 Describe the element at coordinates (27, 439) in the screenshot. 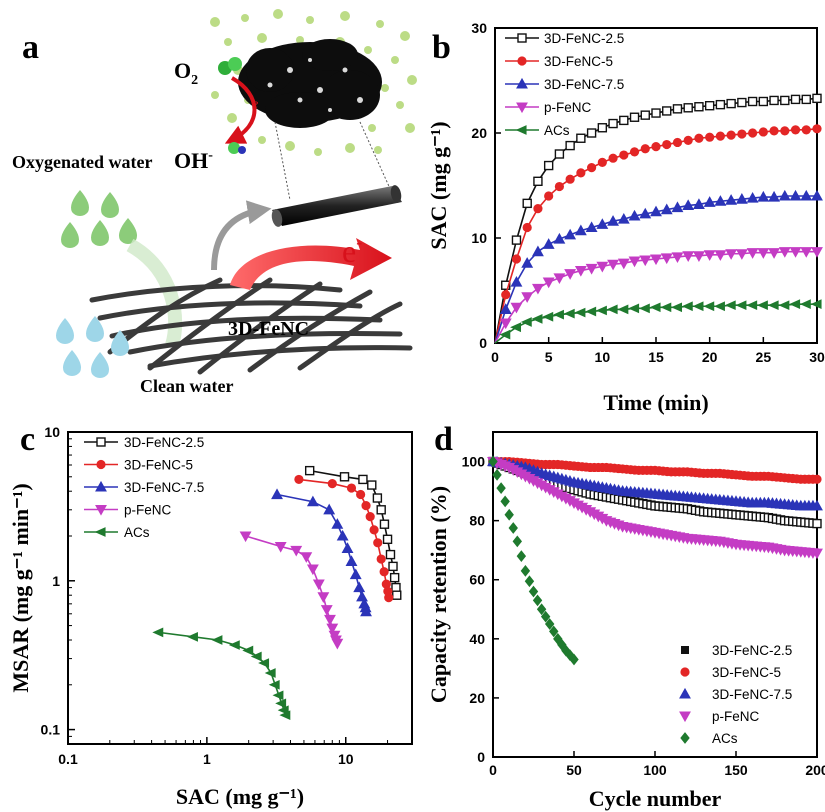

I see `panel-c-letter: c` at that location.